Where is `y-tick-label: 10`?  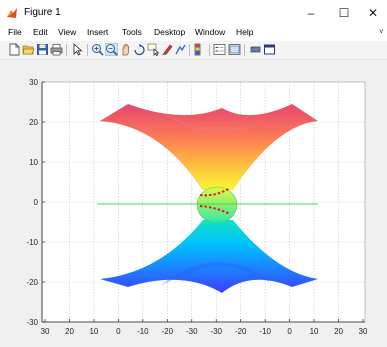
y-tick-label: 10 is located at coordinates (33, 162).